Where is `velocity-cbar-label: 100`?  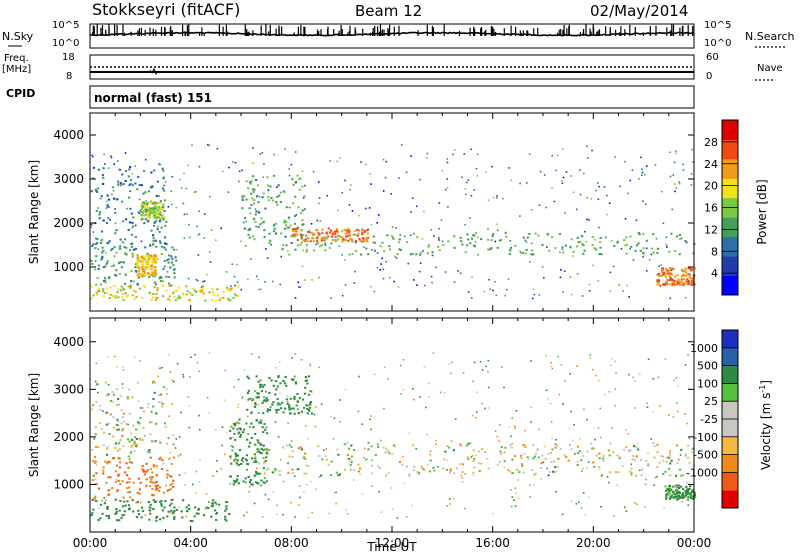 velocity-cbar-label: 100 is located at coordinates (707, 383).